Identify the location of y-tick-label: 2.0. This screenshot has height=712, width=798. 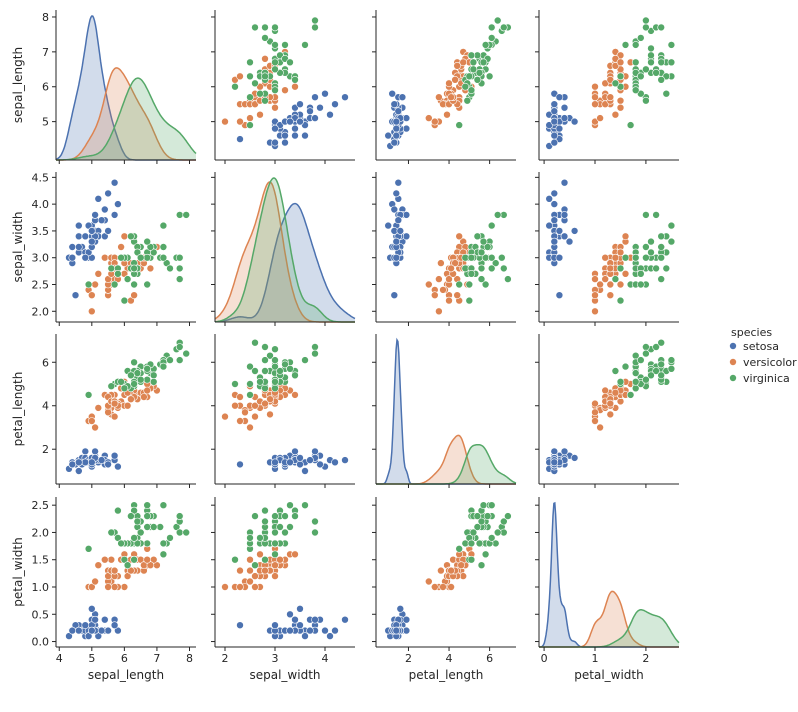
(41, 532).